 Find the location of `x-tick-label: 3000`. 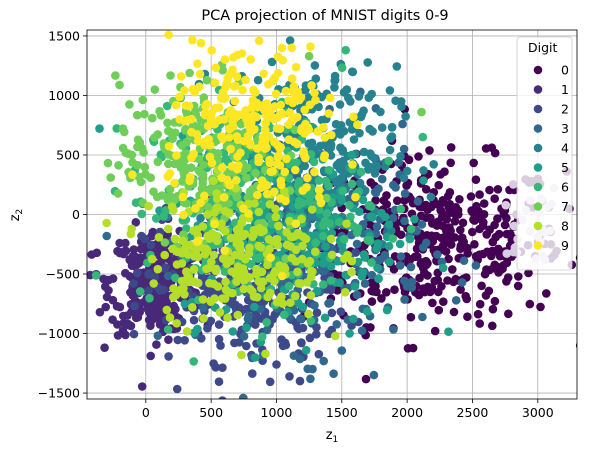

x-tick-label: 3000 is located at coordinates (538, 412).